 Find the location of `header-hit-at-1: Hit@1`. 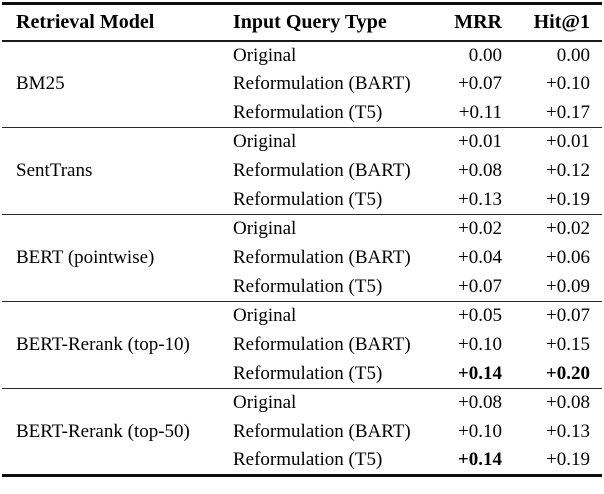

header-hit-at-1: Hit@1 is located at coordinates (561, 21).